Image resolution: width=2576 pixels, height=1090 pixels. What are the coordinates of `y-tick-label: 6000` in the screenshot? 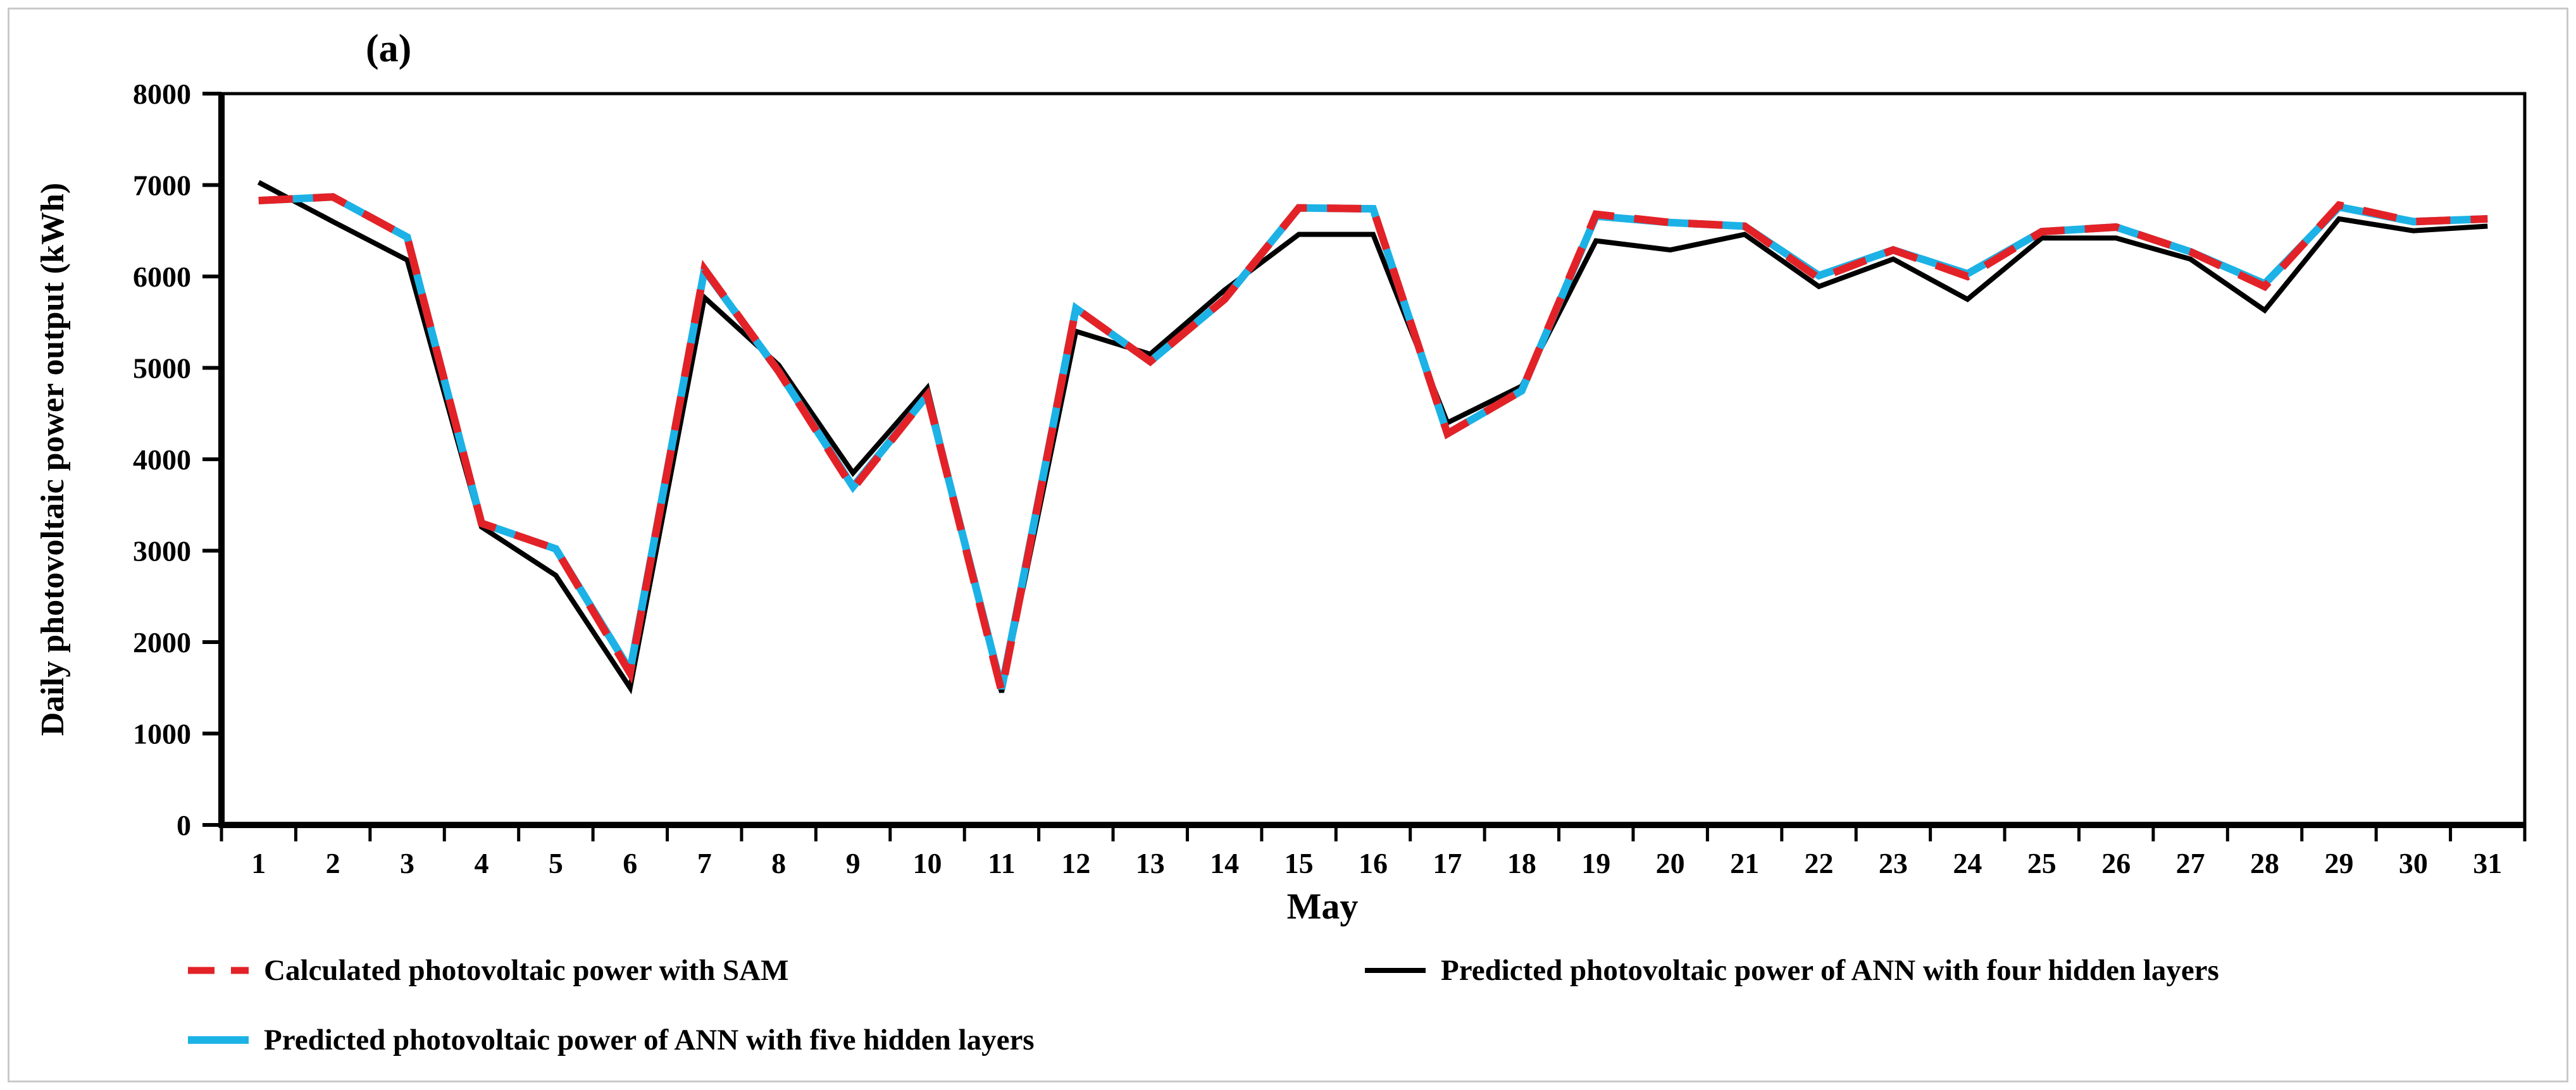 It's located at (162, 277).